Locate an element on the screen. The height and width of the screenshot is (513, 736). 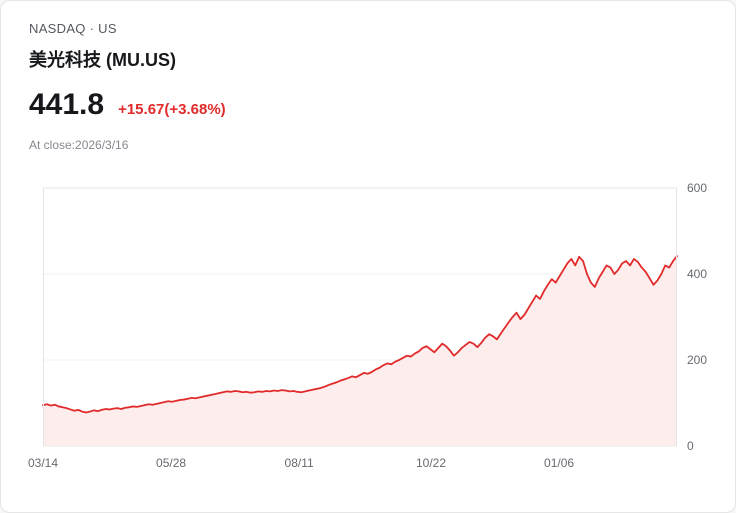
price-row: 441.8 +15.67(+3.68%) is located at coordinates (368, 105).